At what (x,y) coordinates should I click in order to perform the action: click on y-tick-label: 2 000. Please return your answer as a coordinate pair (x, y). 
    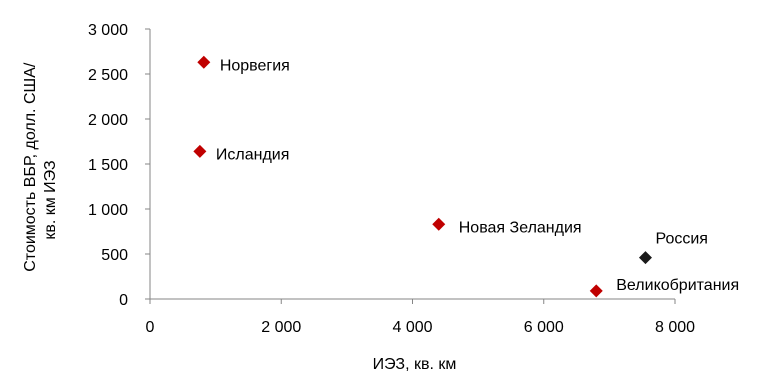
    Looking at the image, I should click on (108, 120).